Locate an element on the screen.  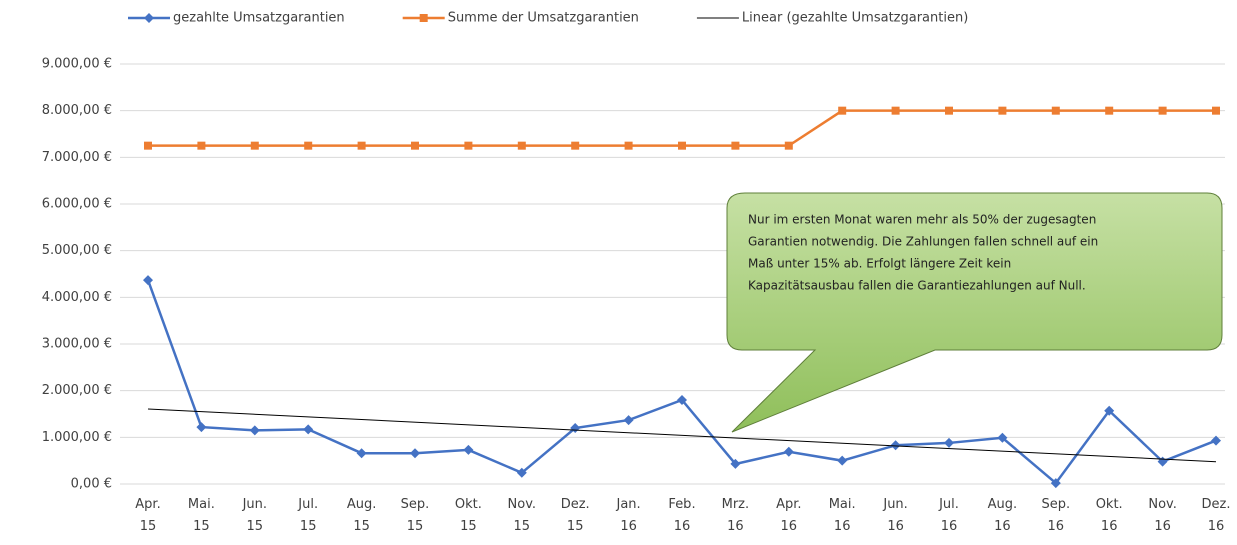
y-tick-label: 3.000,00 € is located at coordinates (77, 344).